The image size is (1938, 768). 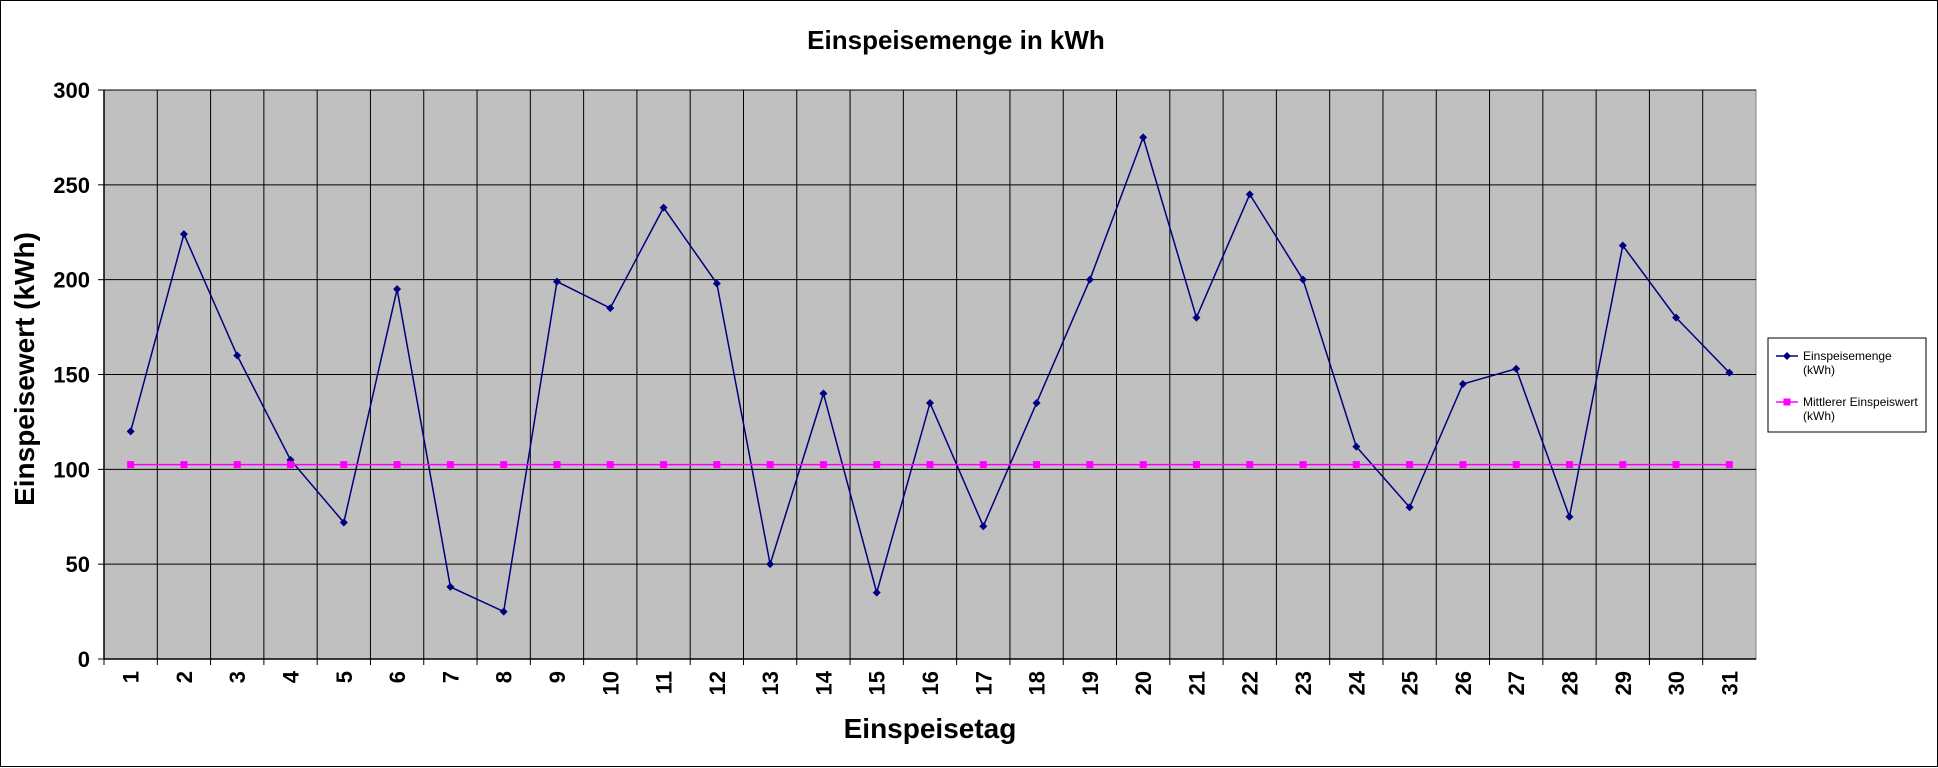 What do you see at coordinates (1516, 683) in the screenshot?
I see `x-tick-label: 27` at bounding box center [1516, 683].